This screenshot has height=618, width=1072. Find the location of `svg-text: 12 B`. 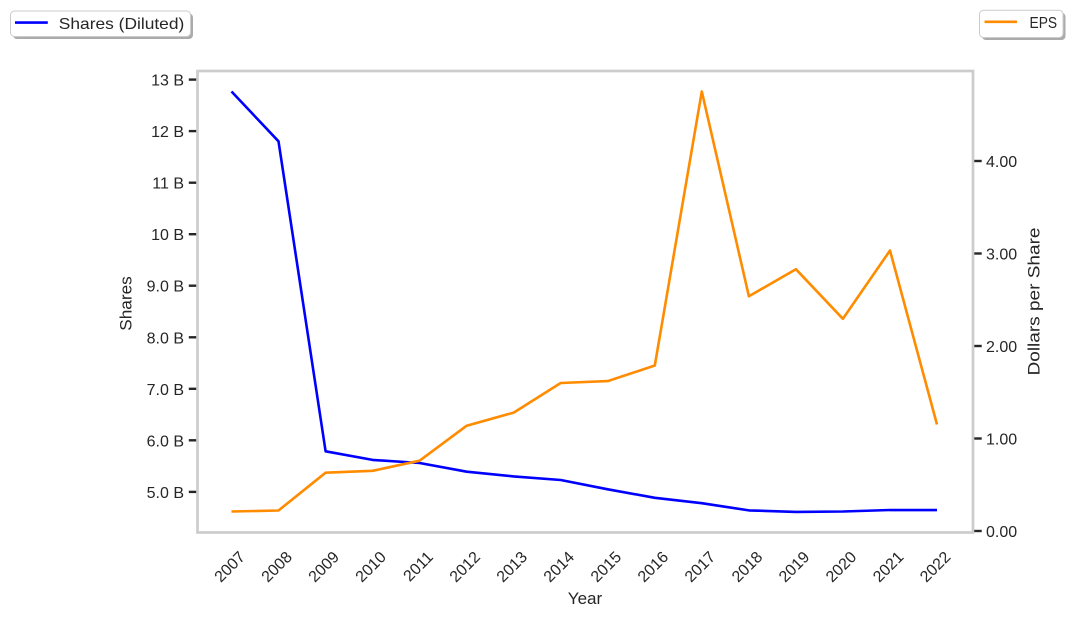

svg-text: 12 B is located at coordinates (167, 132).